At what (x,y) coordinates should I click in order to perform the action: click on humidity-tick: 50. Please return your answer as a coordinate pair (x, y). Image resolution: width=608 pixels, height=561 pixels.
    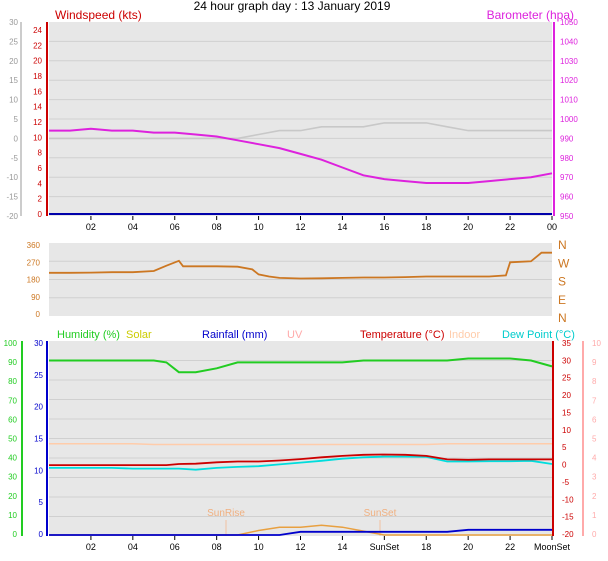
    Looking at the image, I should click on (12, 439).